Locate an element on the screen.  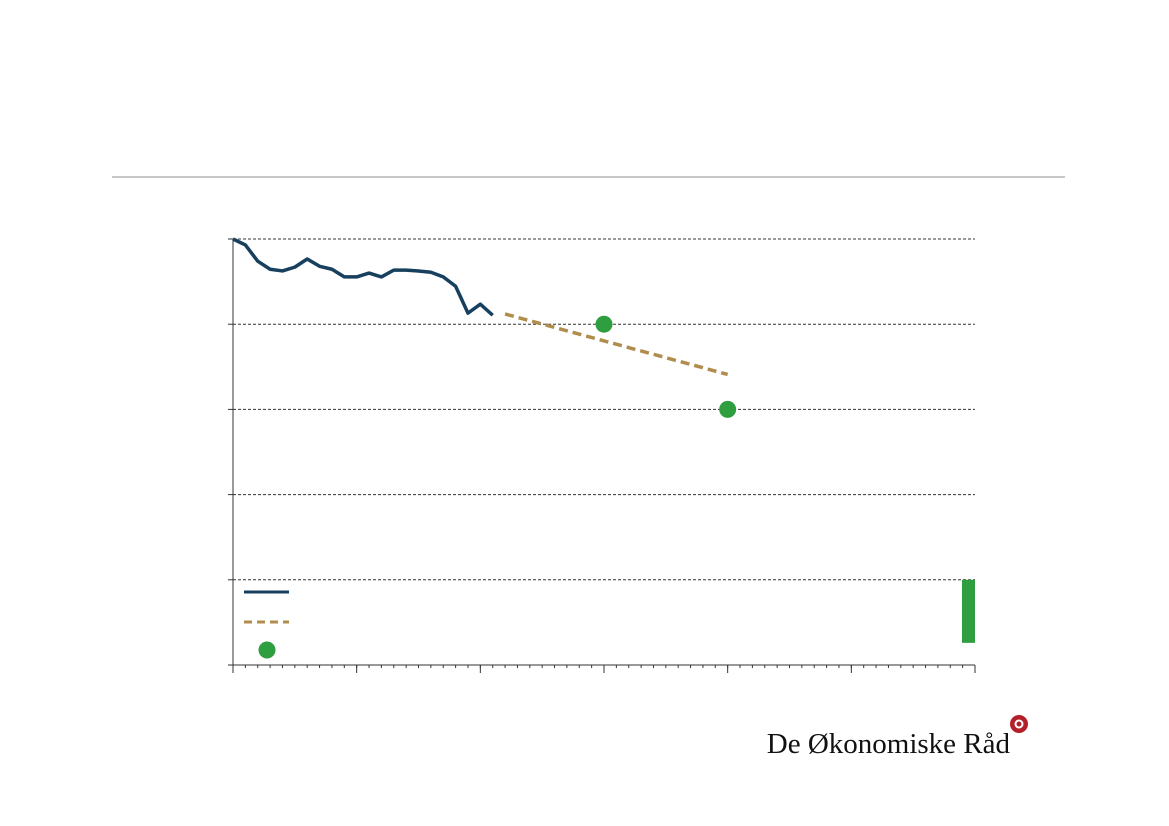
legend is located at coordinates (266, 624).